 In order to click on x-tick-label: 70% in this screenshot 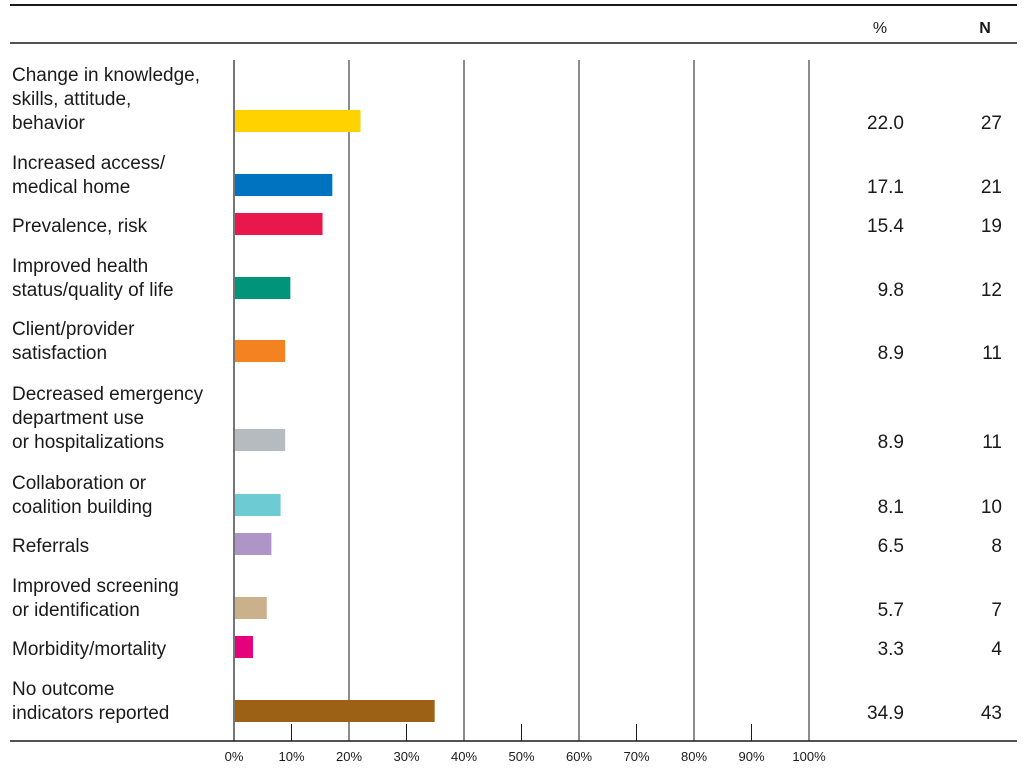, I will do `click(636, 756)`.